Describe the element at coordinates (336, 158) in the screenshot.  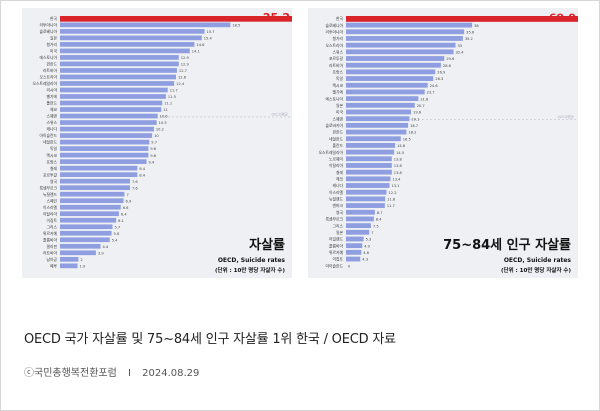
I see `category-label: 노르웨이` at that location.